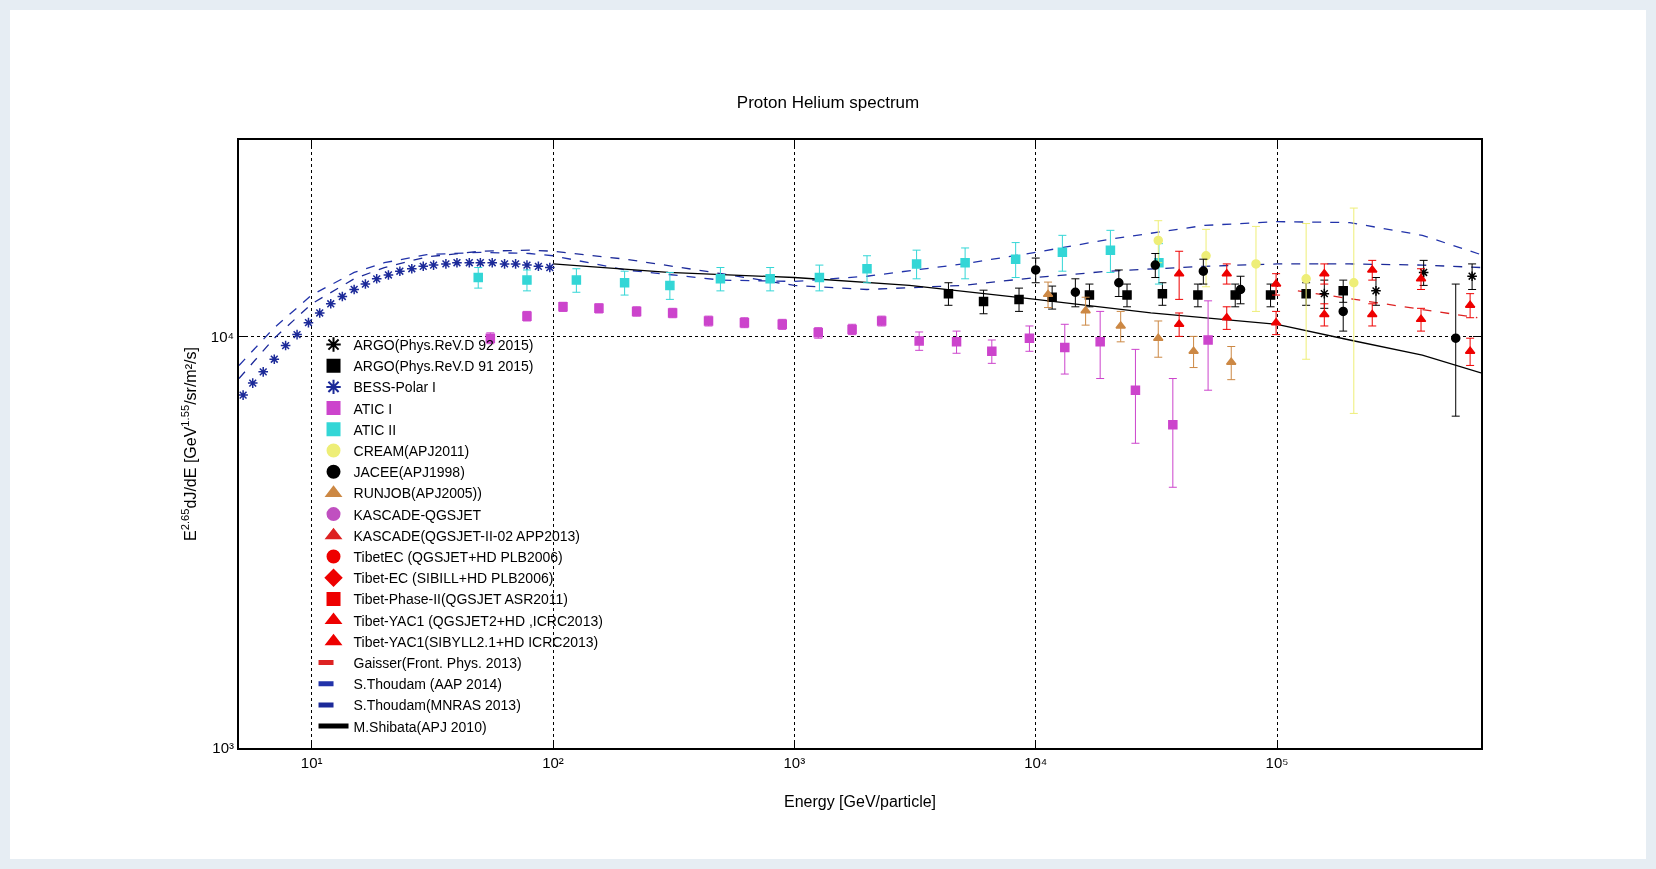 This screenshot has height=869, width=1656. I want to click on legend-label: Tibet-EC (SIBILL+HD PLB2006), so click(453, 578).